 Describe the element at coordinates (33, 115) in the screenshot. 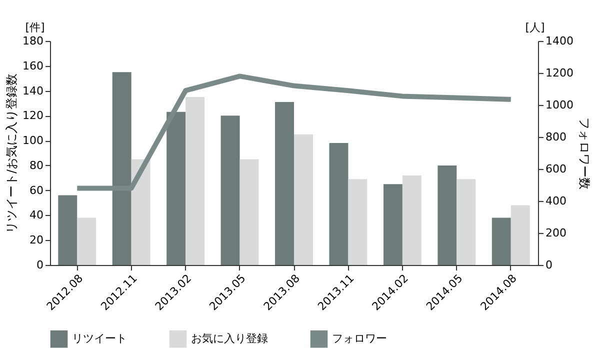

I see `y-tick-label: 120` at that location.